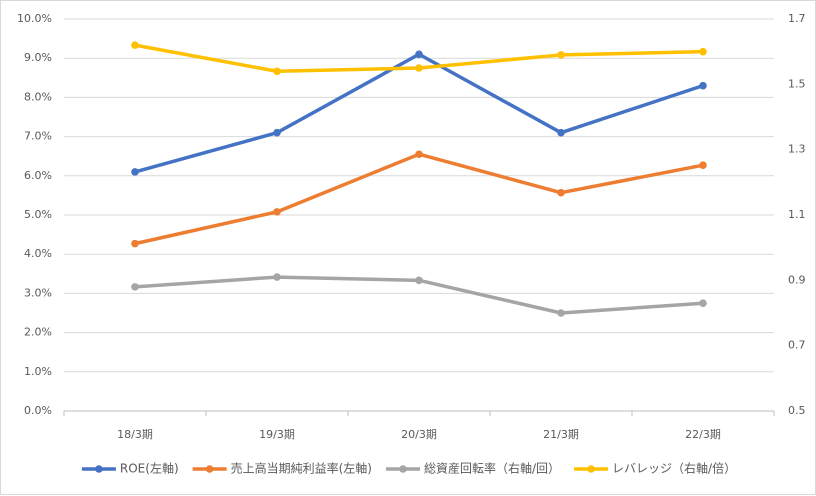 This screenshot has height=496, width=816. Describe the element at coordinates (149, 468) in the screenshot. I see `legend-label: ROE(左軸)` at that location.